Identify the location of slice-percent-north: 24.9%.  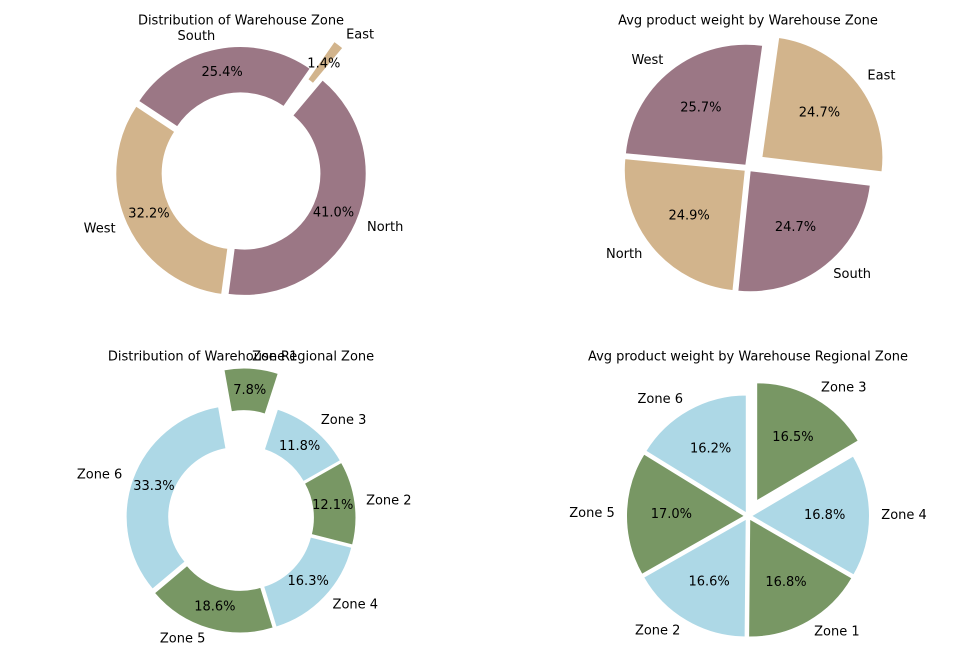
(688, 216).